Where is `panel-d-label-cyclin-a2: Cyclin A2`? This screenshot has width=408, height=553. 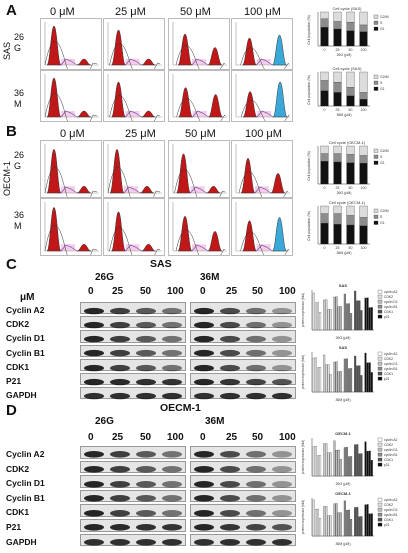
panel-d-label-cyclin-a2: Cyclin A2 is located at coordinates (25, 454).